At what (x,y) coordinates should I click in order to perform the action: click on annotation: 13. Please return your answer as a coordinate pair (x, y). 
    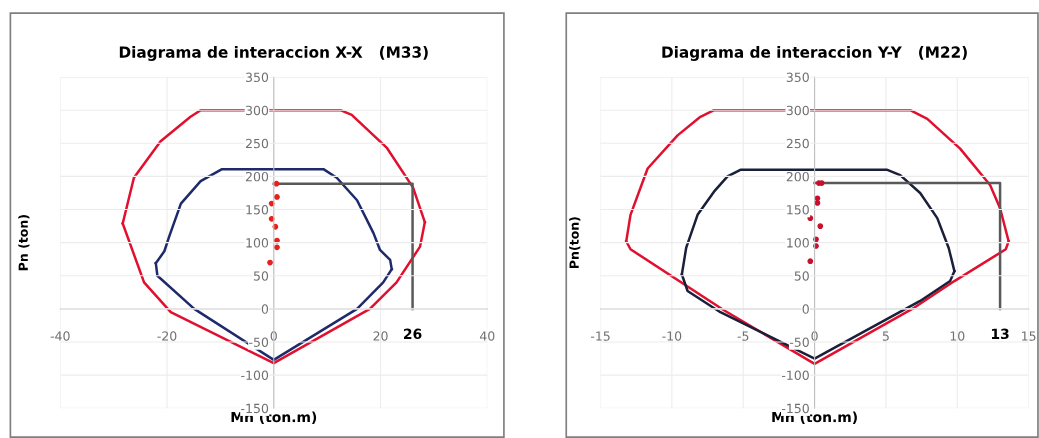
    Looking at the image, I should click on (1000, 334).